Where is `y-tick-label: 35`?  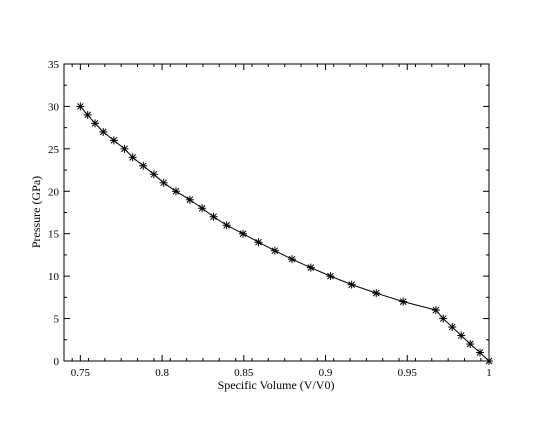
y-tick-label: 35 is located at coordinates (54, 65).